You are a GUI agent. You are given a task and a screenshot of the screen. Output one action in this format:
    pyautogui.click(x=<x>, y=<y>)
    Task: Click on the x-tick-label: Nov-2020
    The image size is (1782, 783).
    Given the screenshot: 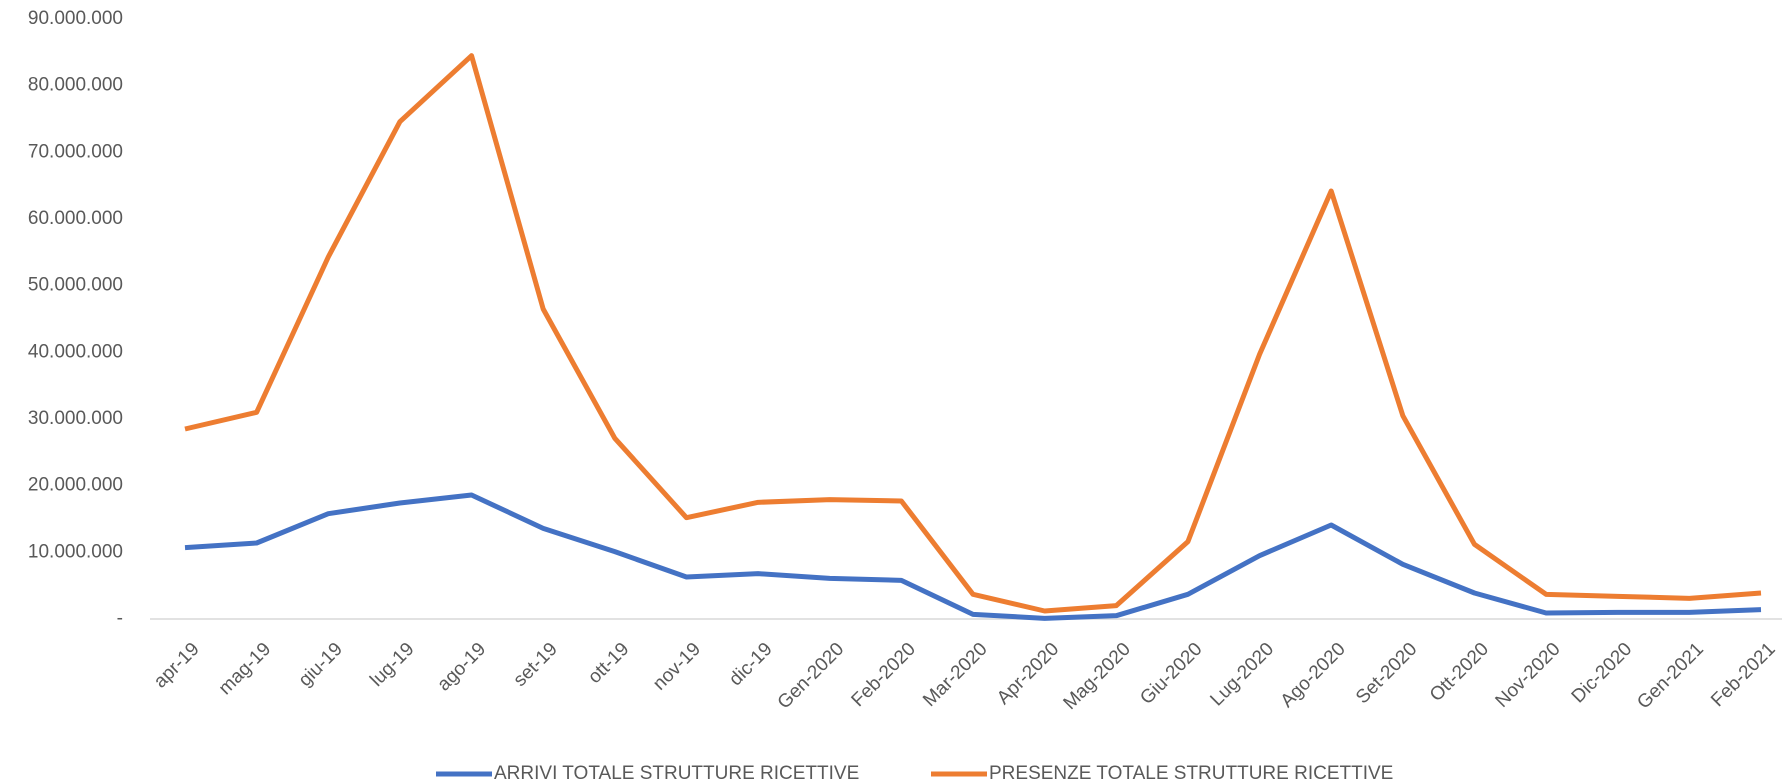 What is the action you would take?
    pyautogui.click(x=1528, y=675)
    